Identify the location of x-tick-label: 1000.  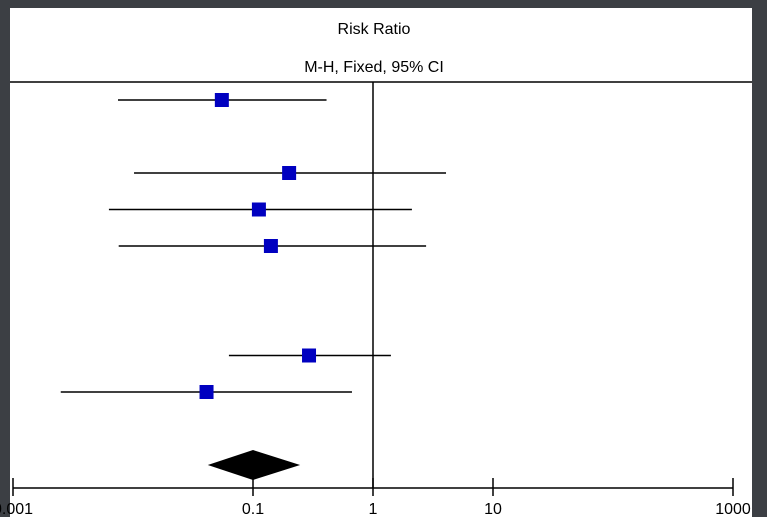
(733, 509).